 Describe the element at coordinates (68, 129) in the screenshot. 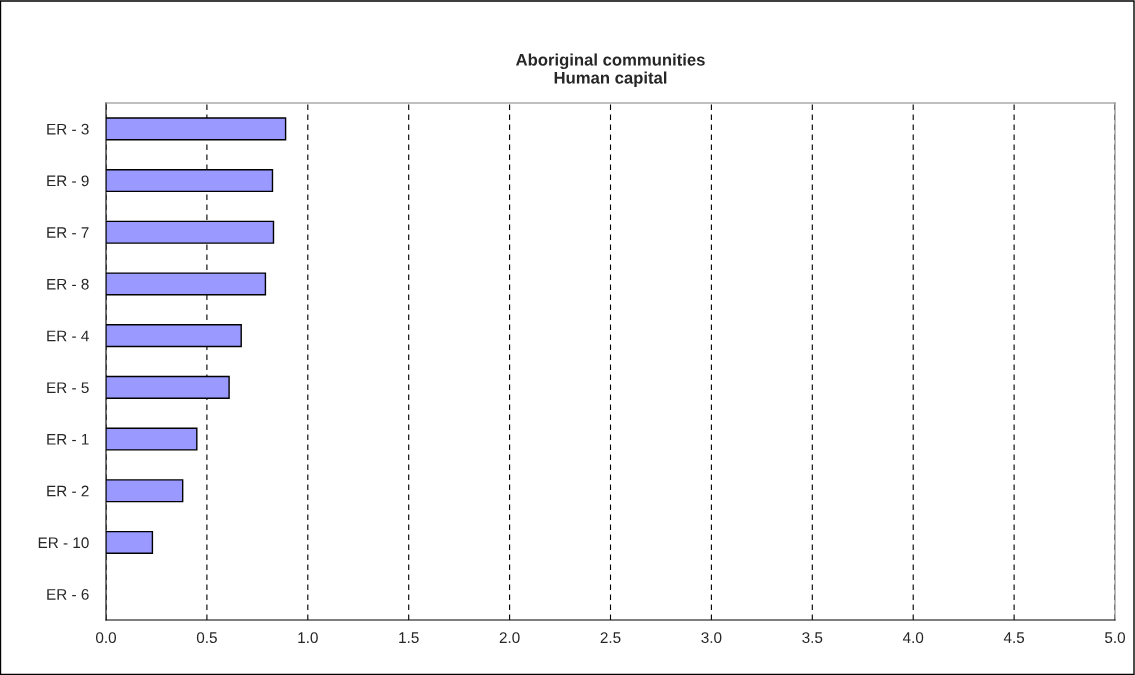

I see `y-tick-label: ER - 3` at that location.